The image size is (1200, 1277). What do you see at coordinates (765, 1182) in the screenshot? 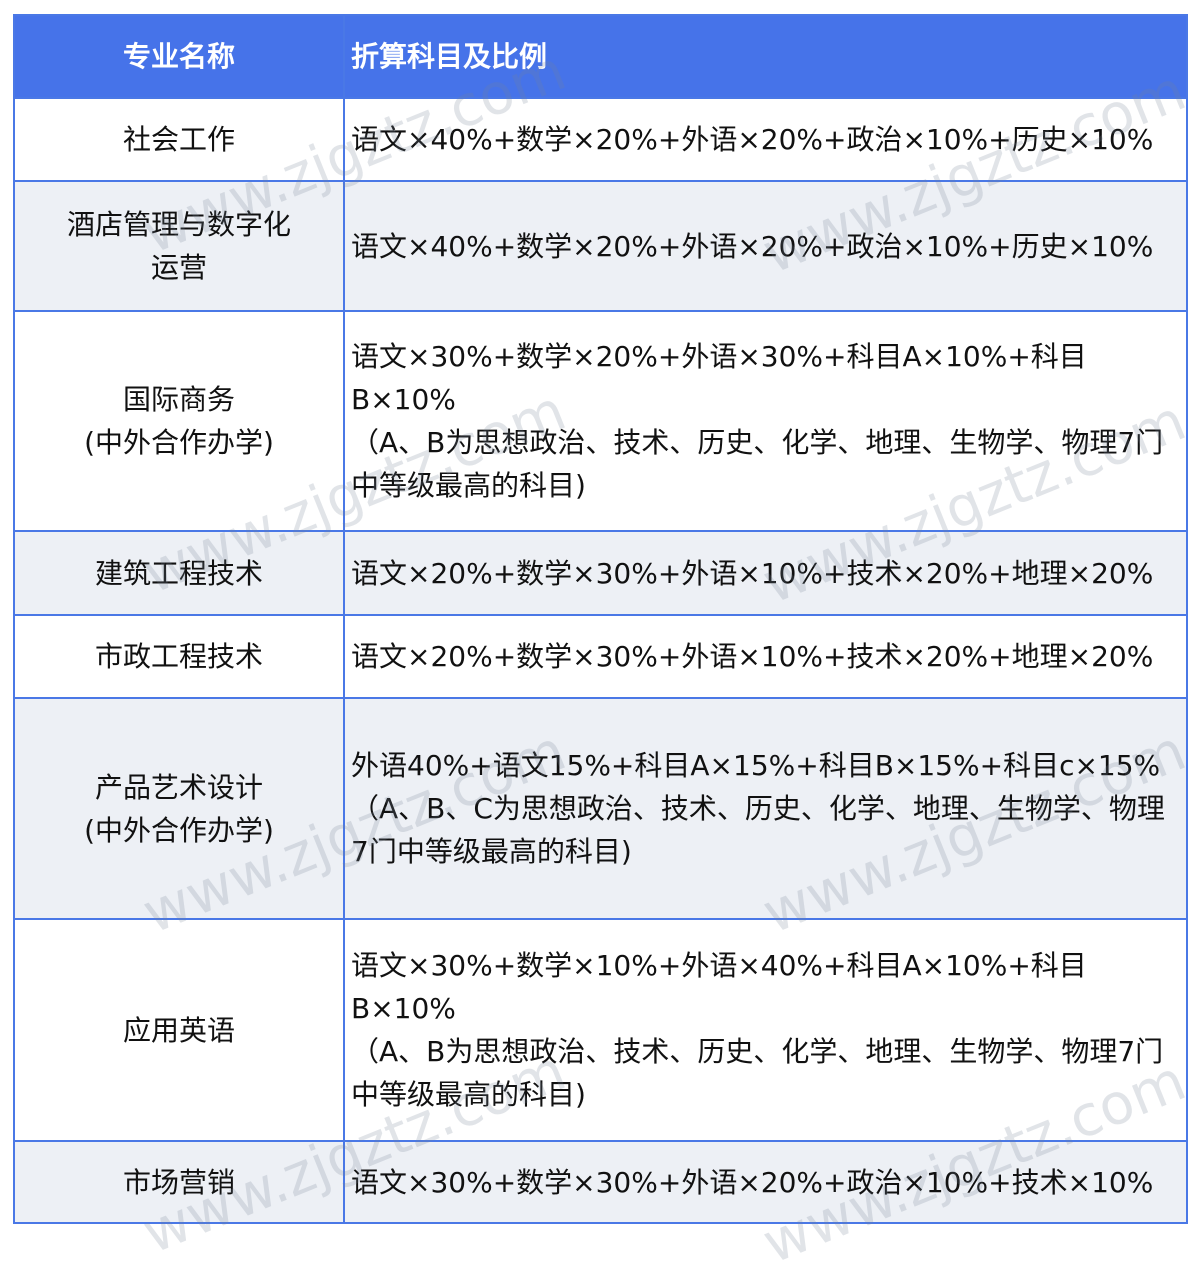
I see `formula-cell: 语文×30%+数学×30%+外语×20%+政治×10%+技术×10%` at bounding box center [765, 1182].